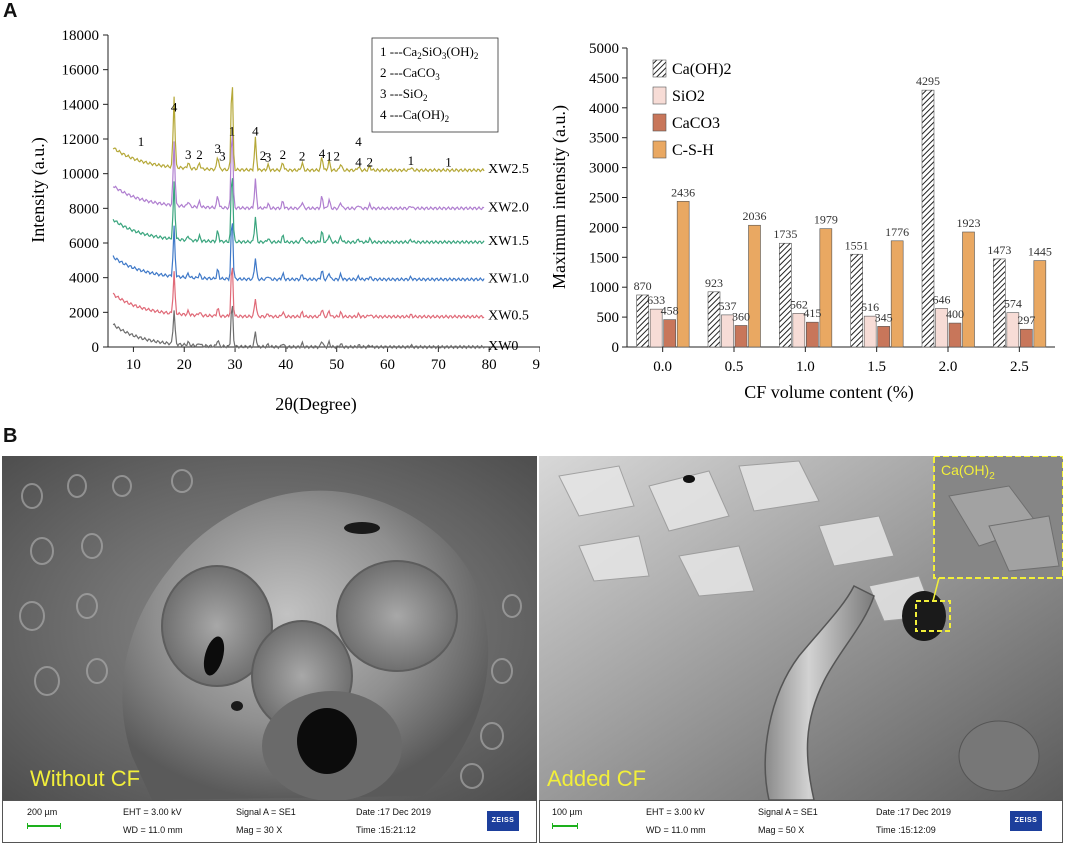 The image size is (1065, 847). Describe the element at coordinates (675, 812) in the screenshot. I see `eht-right: EHT = 3.00 kV` at that location.